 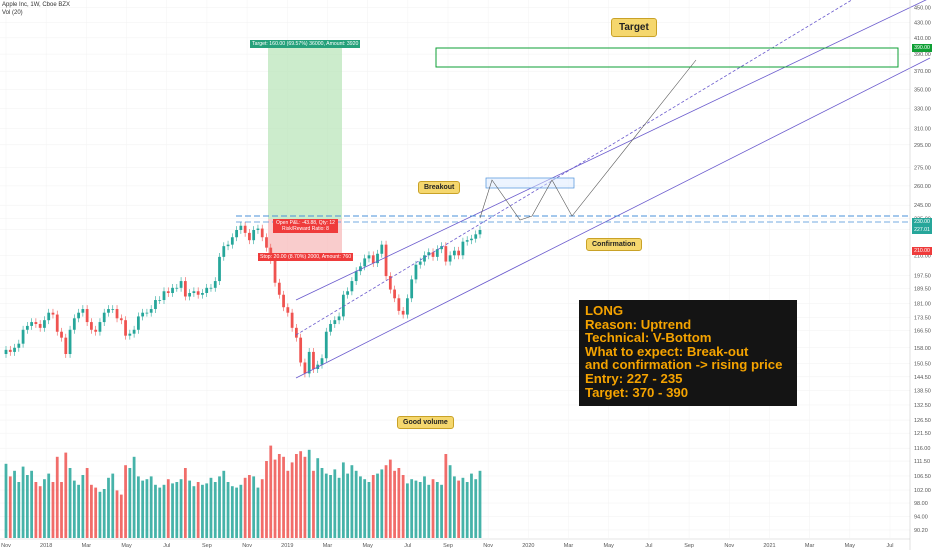 I want to click on y-tick-label: 98.00, so click(x=921, y=504).